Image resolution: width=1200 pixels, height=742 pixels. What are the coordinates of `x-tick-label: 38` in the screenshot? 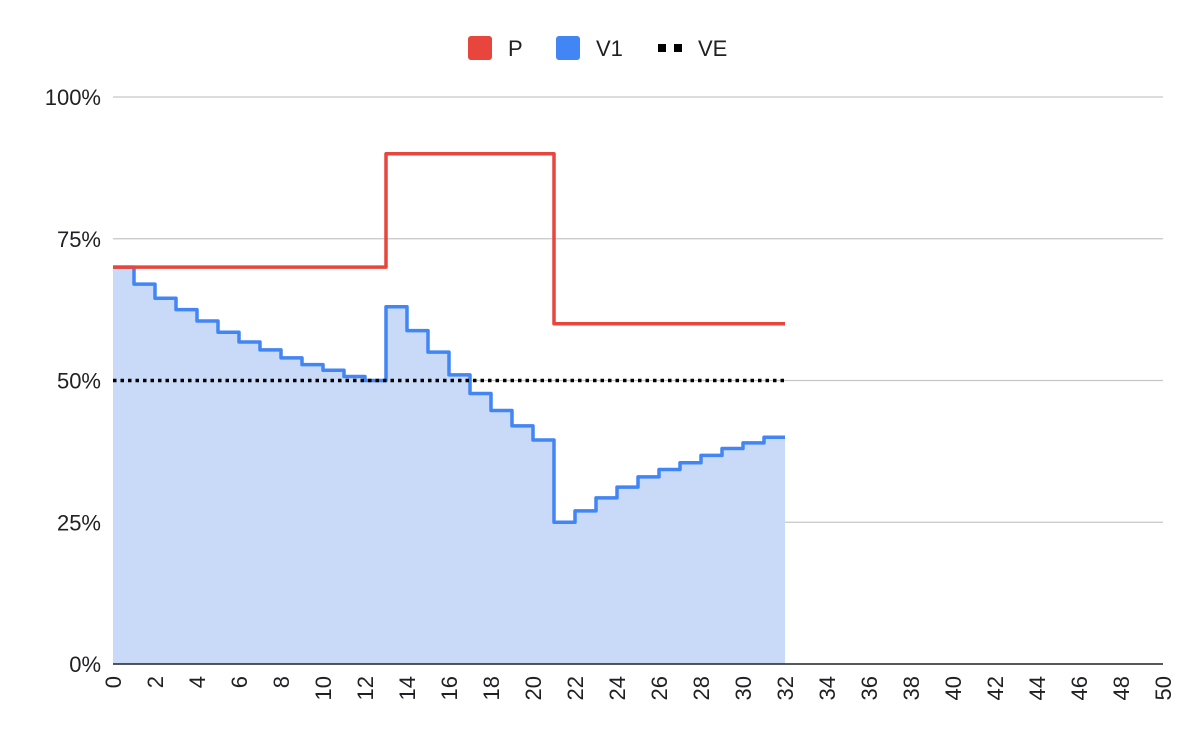 It's located at (911, 688).